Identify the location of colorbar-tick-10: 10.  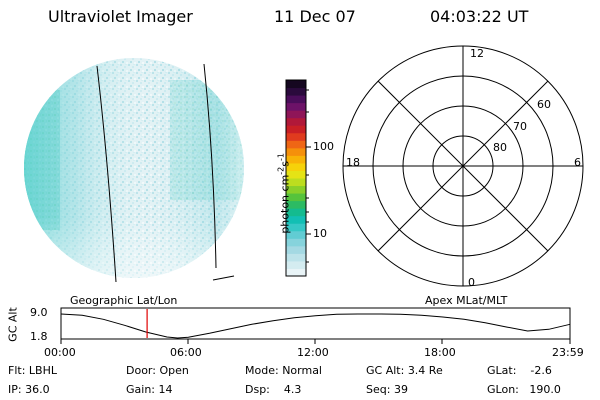
(320, 233).